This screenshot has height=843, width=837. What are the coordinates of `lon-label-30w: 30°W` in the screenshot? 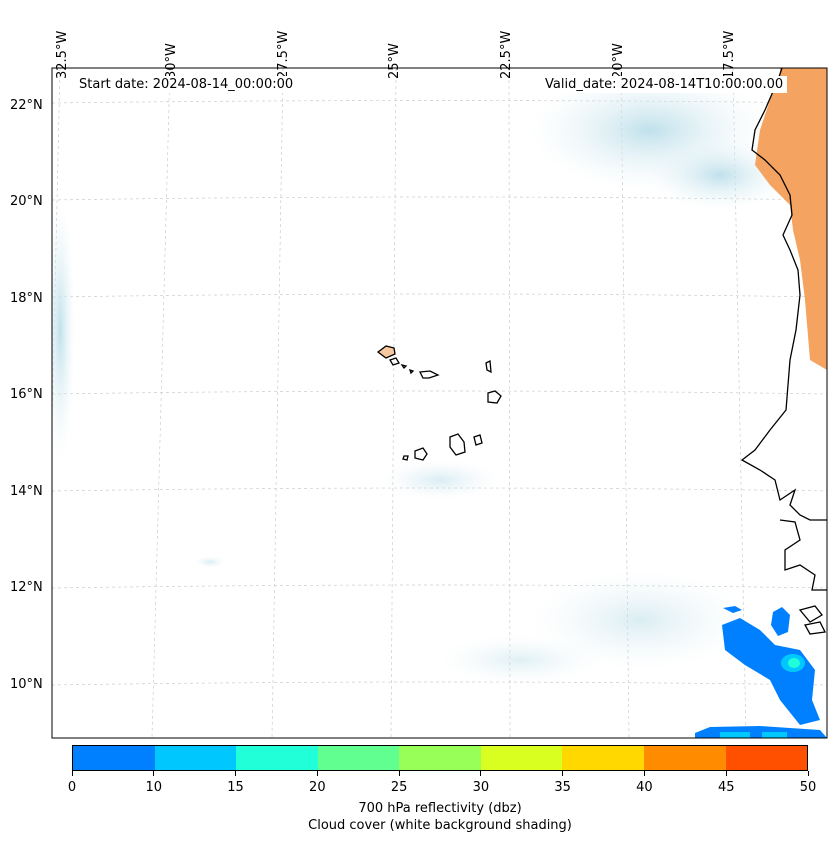 It's located at (171, 61).